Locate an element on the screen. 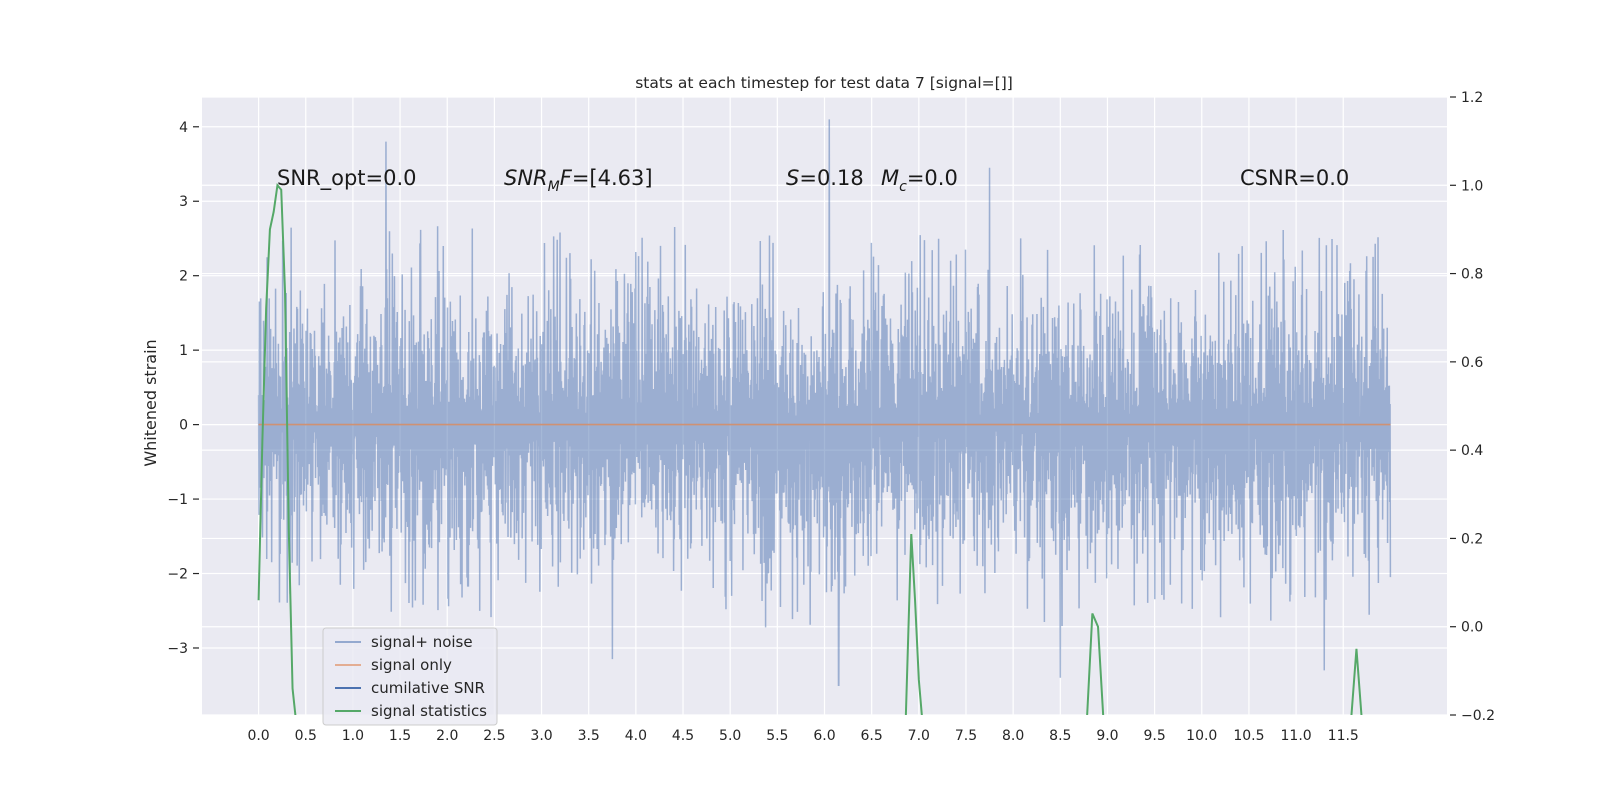 Image resolution: width=1600 pixels, height=804 pixels. x-tick-label: 7.5 is located at coordinates (966, 736).